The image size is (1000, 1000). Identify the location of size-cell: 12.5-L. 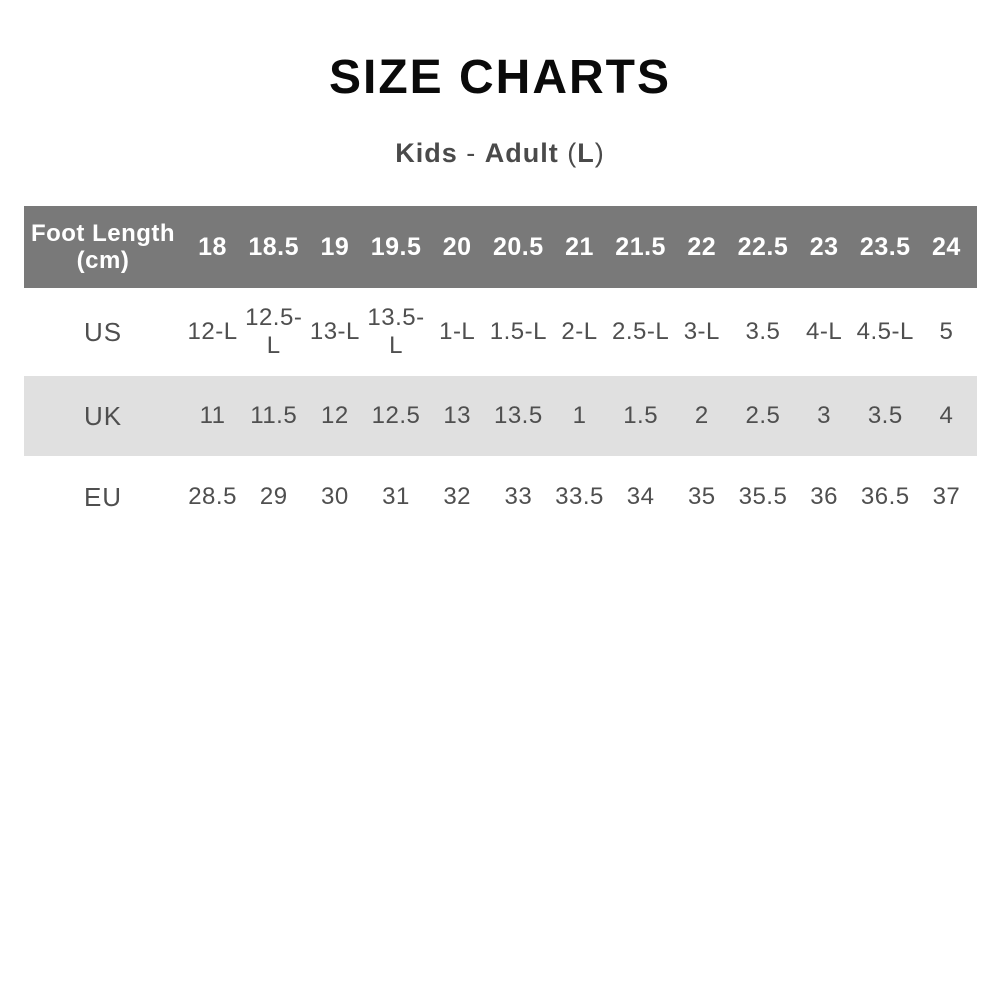
(274, 331).